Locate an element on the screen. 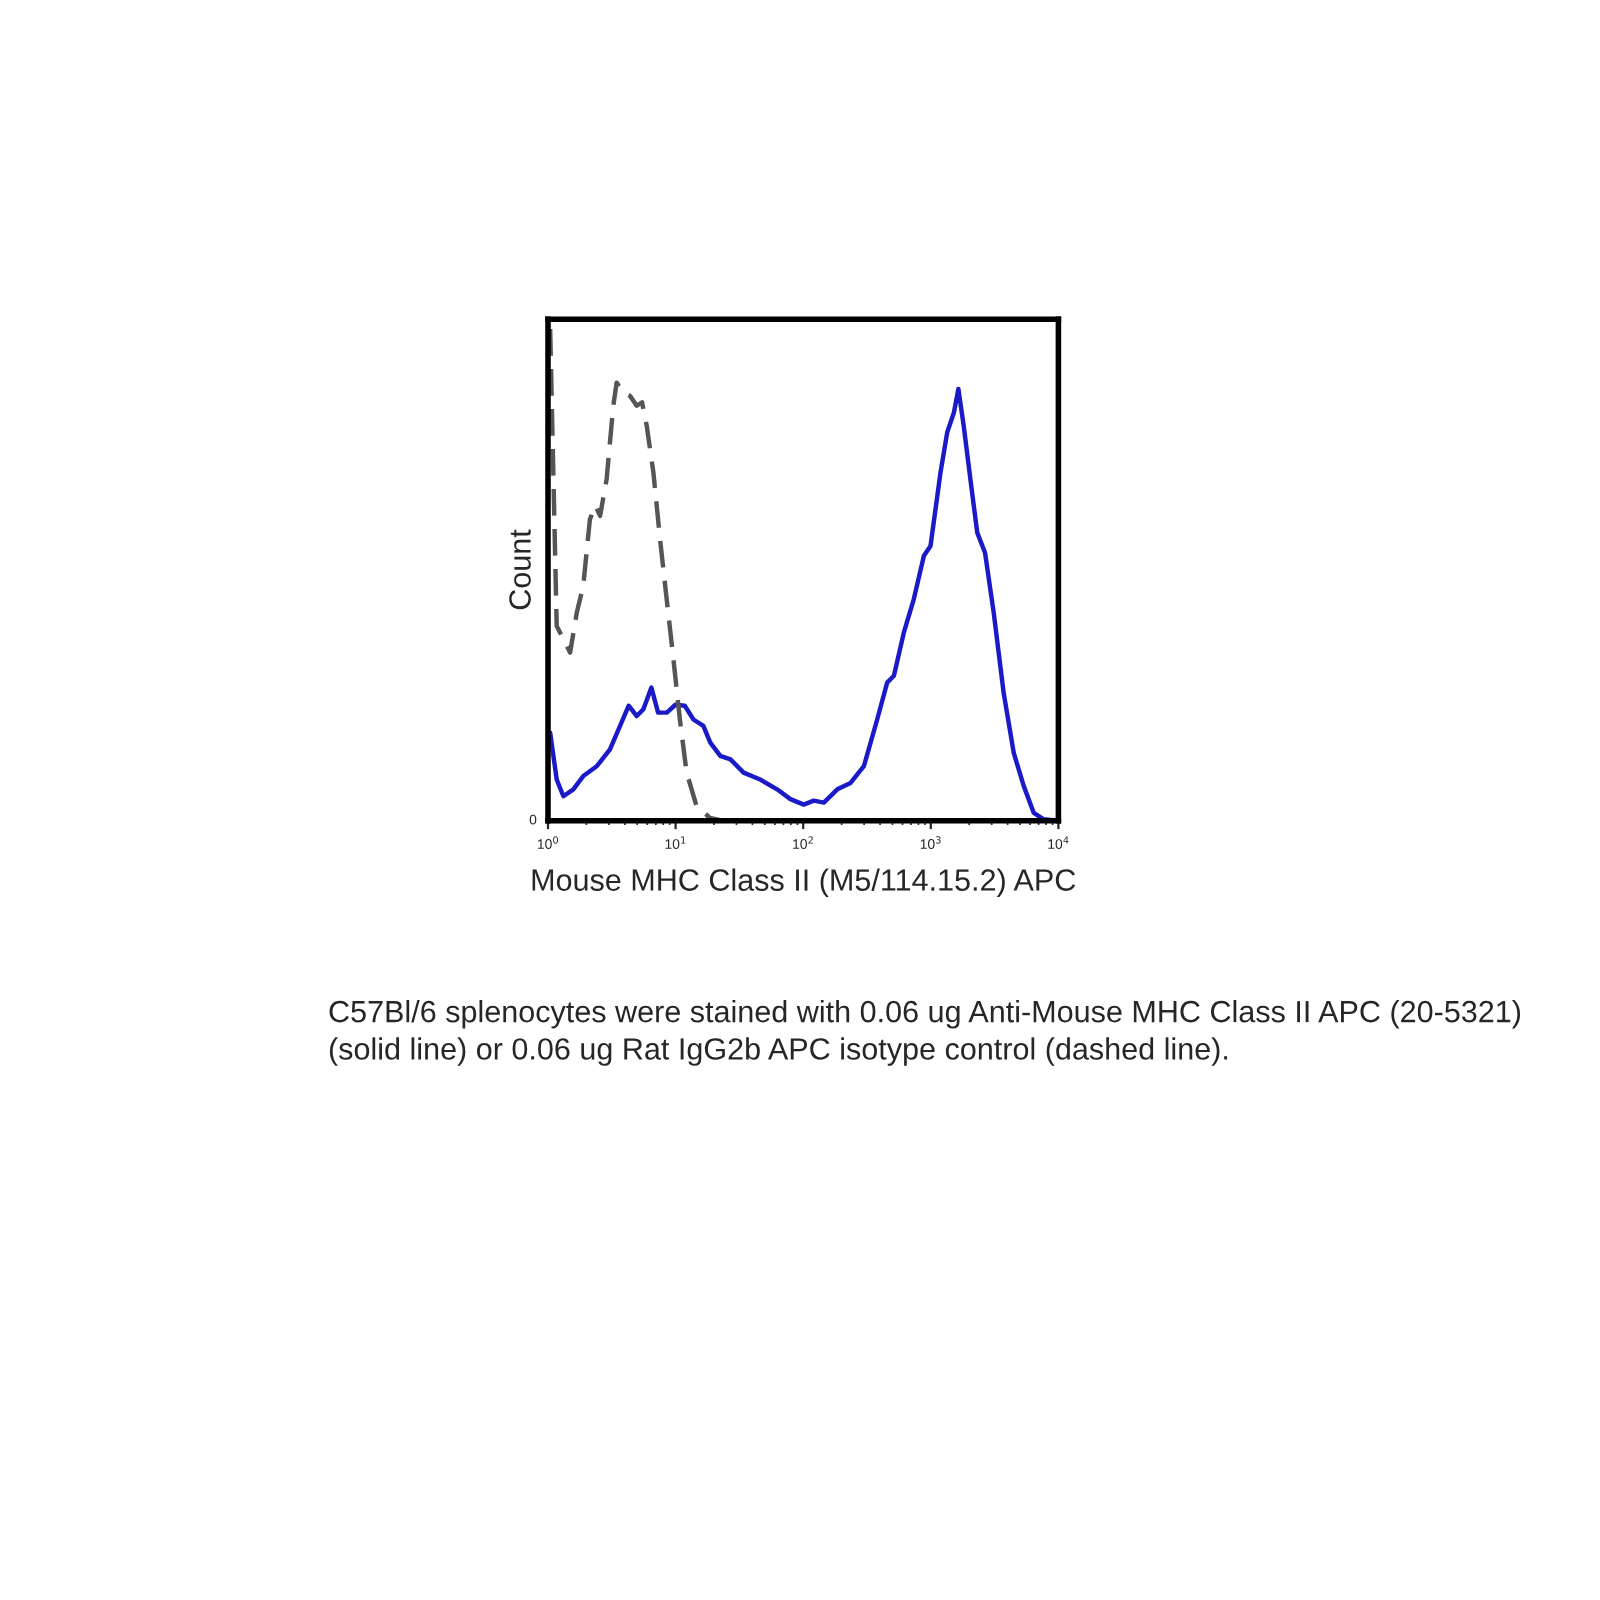  y-axis-title: Count is located at coordinates (520, 569).